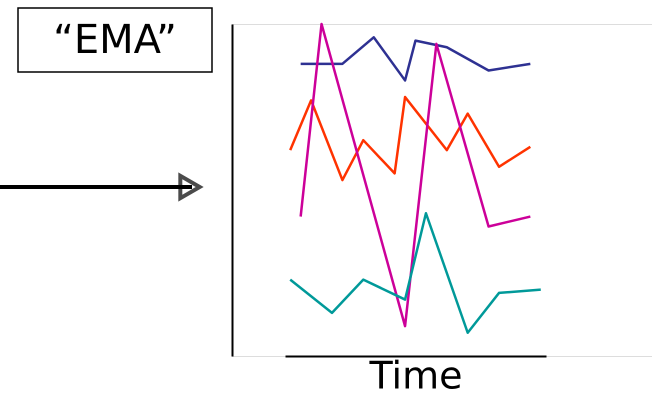 The height and width of the screenshot is (411, 652). I want to click on x-axis-title: Time, so click(415, 376).